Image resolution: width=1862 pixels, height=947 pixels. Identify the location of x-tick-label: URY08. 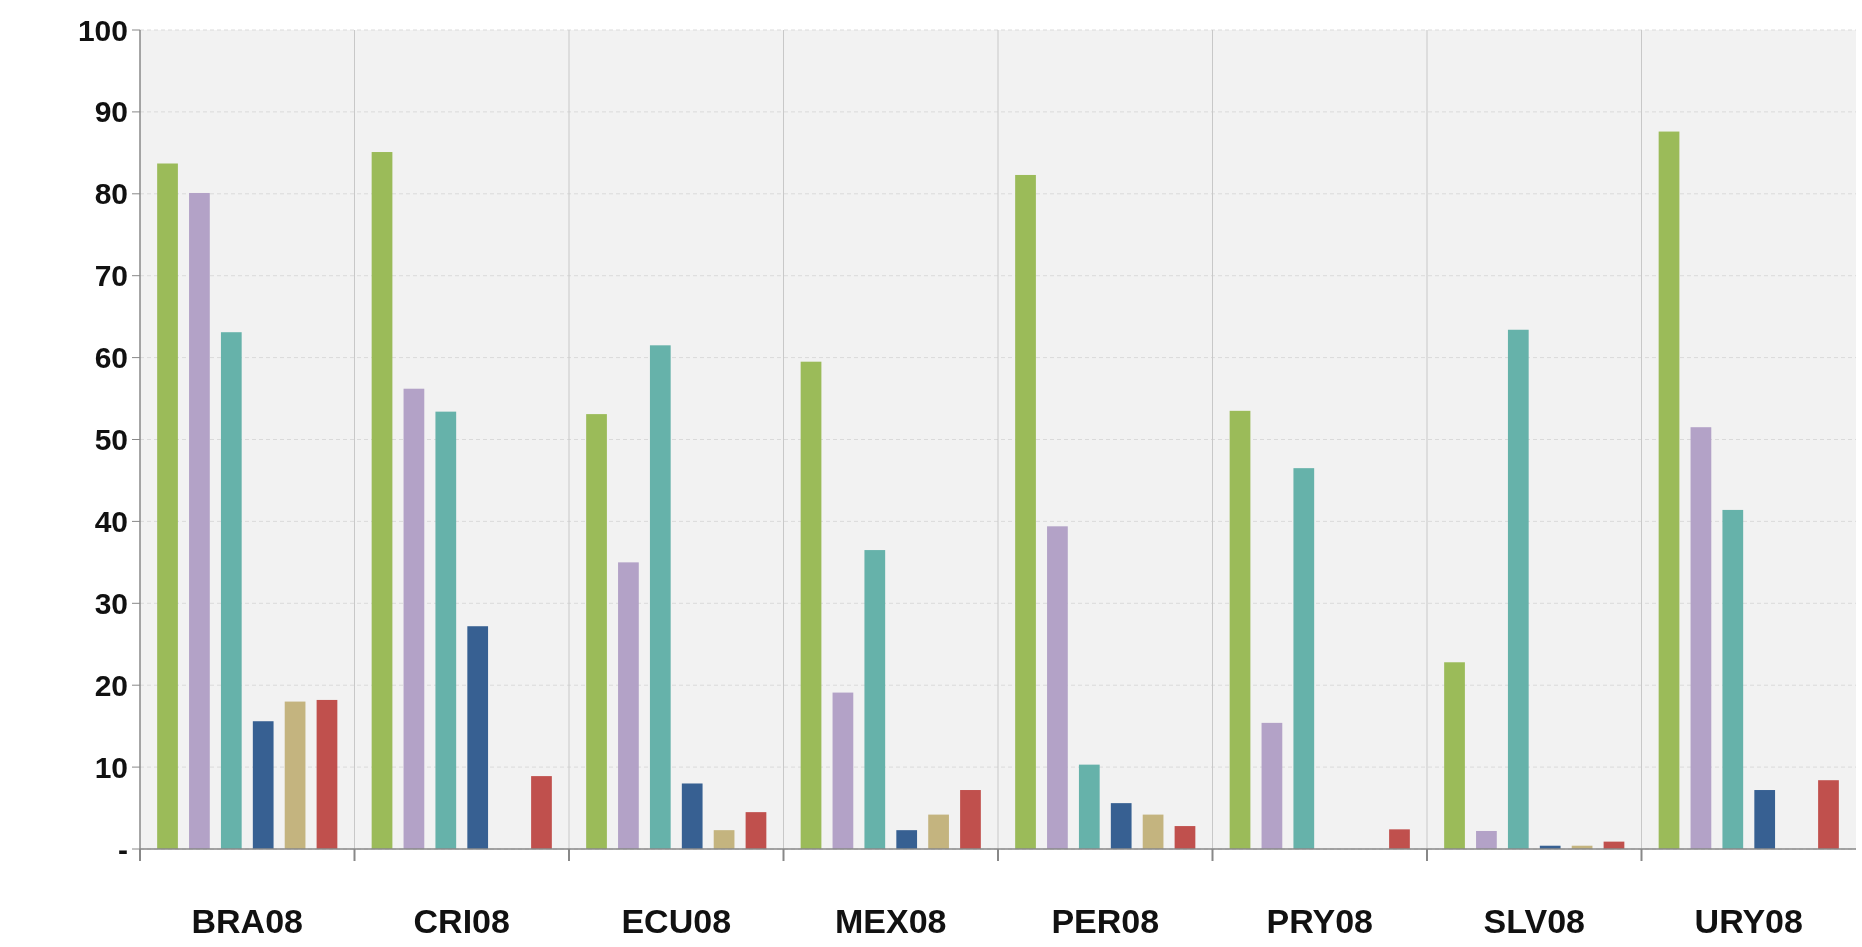
(1748, 921).